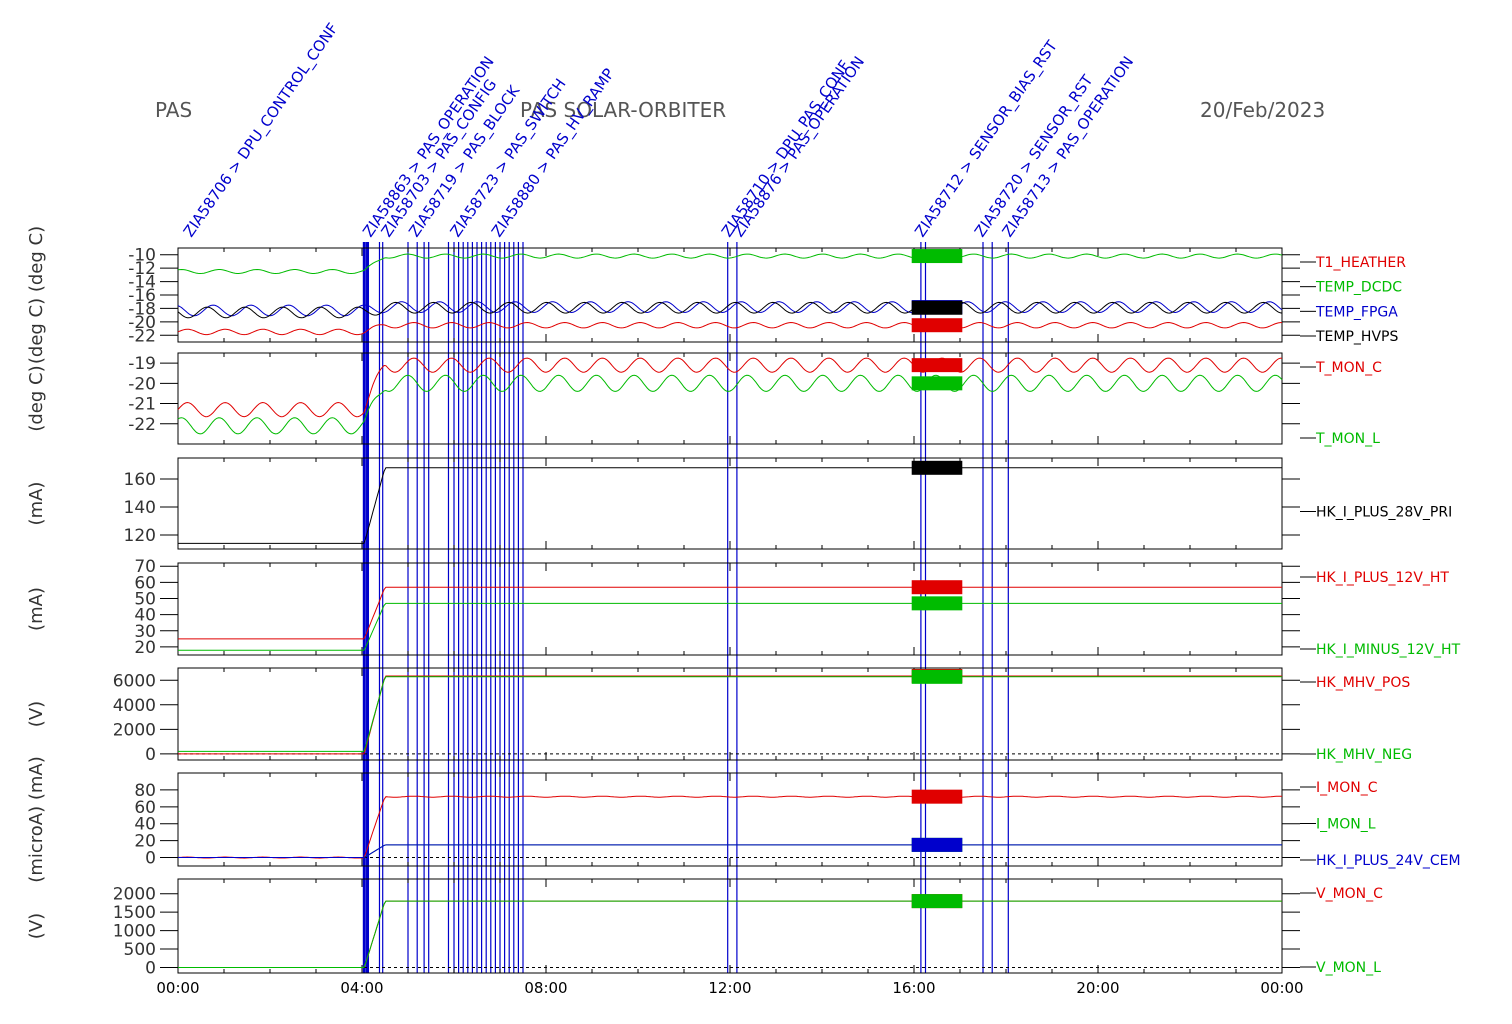 The height and width of the screenshot is (1024, 1512). What do you see at coordinates (145, 600) in the screenshot?
I see `y-tick-label: 50` at bounding box center [145, 600].